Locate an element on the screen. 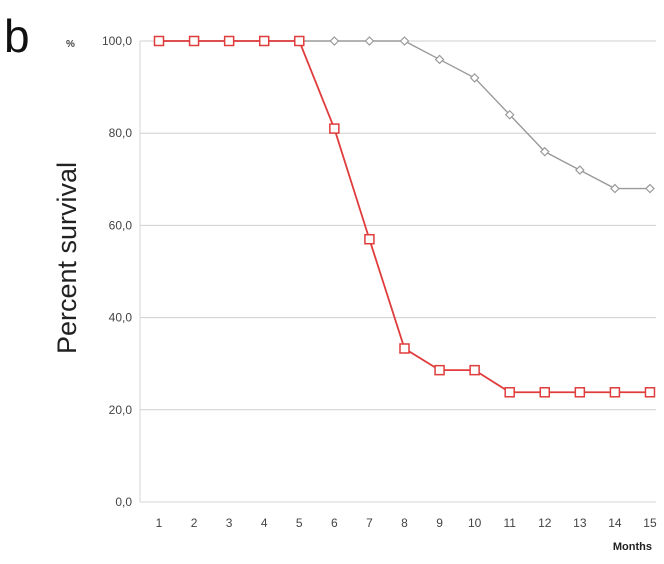 The image size is (664, 564). x-tick-label: 7 is located at coordinates (369, 523).